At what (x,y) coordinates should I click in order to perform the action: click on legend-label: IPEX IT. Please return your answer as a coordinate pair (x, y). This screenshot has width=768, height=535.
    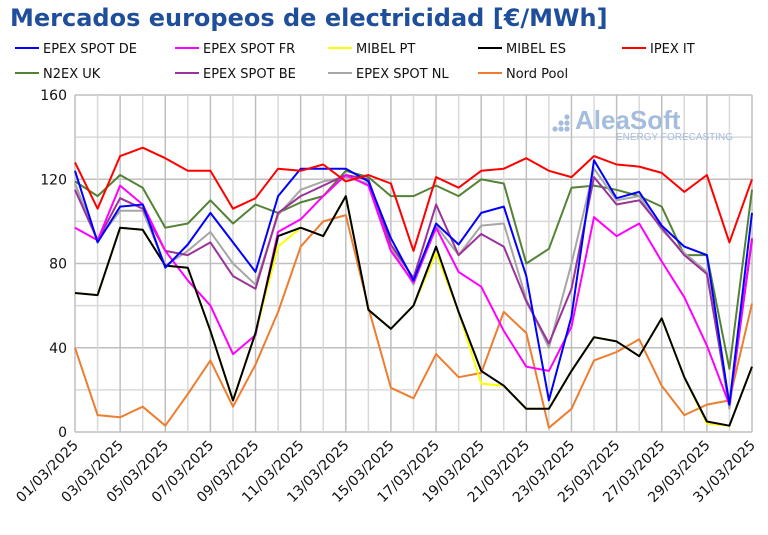
    Looking at the image, I should click on (672, 49).